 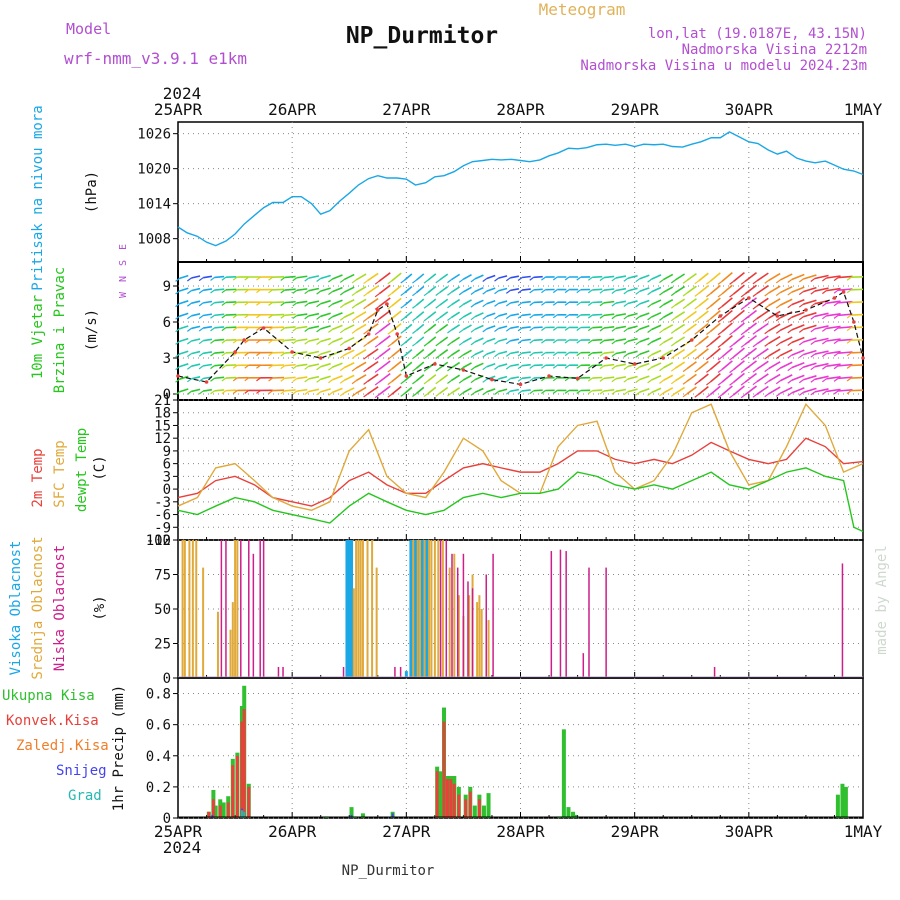 I want to click on y-tick-label: 3, so click(x=167, y=477).